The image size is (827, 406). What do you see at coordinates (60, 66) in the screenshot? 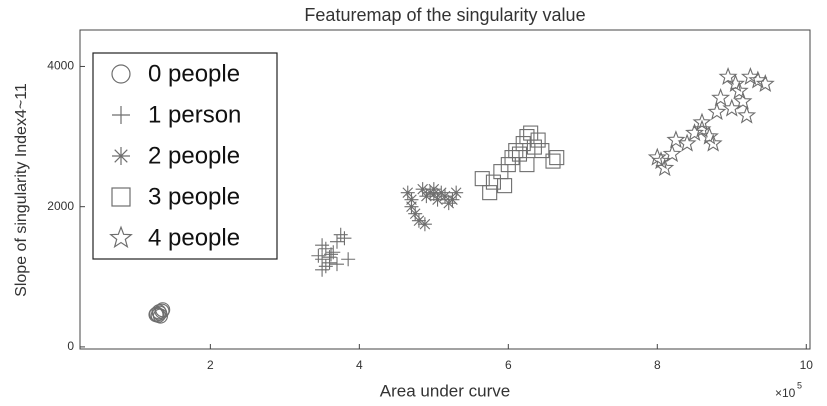
I see `y-tick-label: 4000` at bounding box center [60, 66].